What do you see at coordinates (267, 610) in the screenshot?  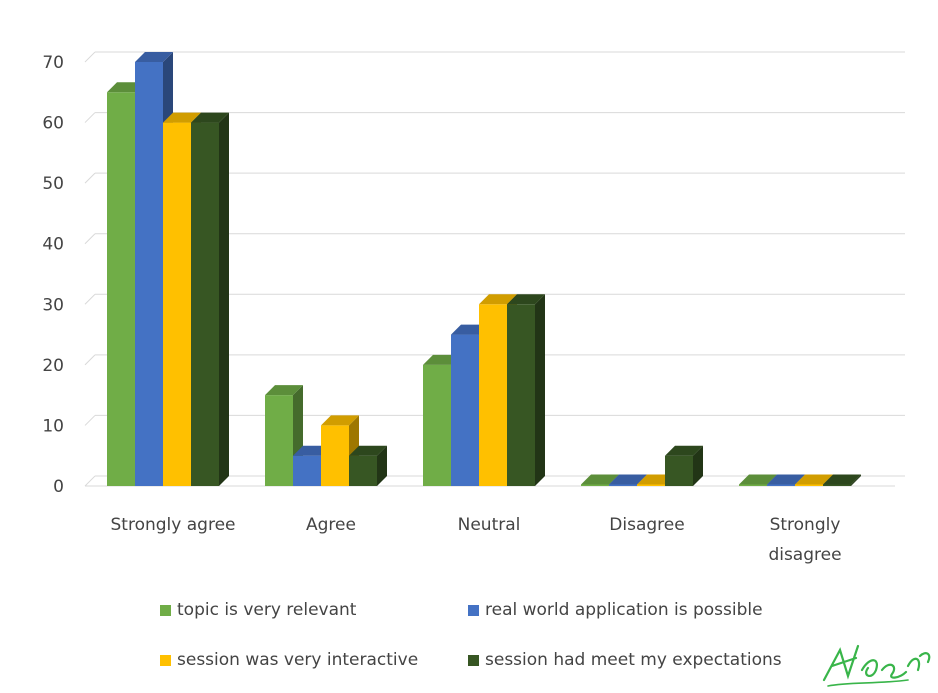 I see `legend-label: topic is very relevant` at bounding box center [267, 610].